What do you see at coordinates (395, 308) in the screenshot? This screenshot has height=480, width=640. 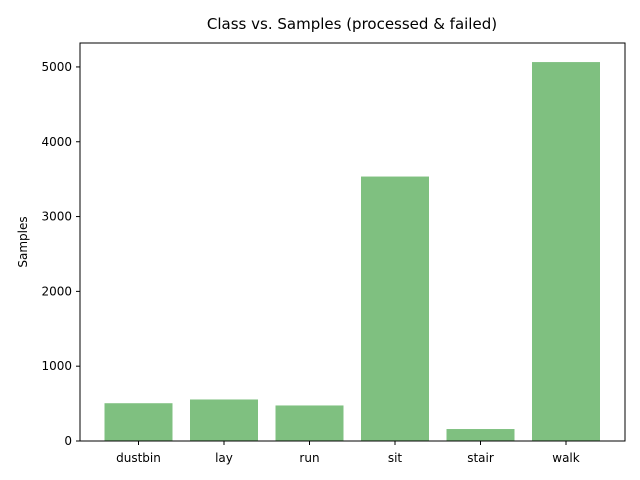 I see `bar-sit` at bounding box center [395, 308].